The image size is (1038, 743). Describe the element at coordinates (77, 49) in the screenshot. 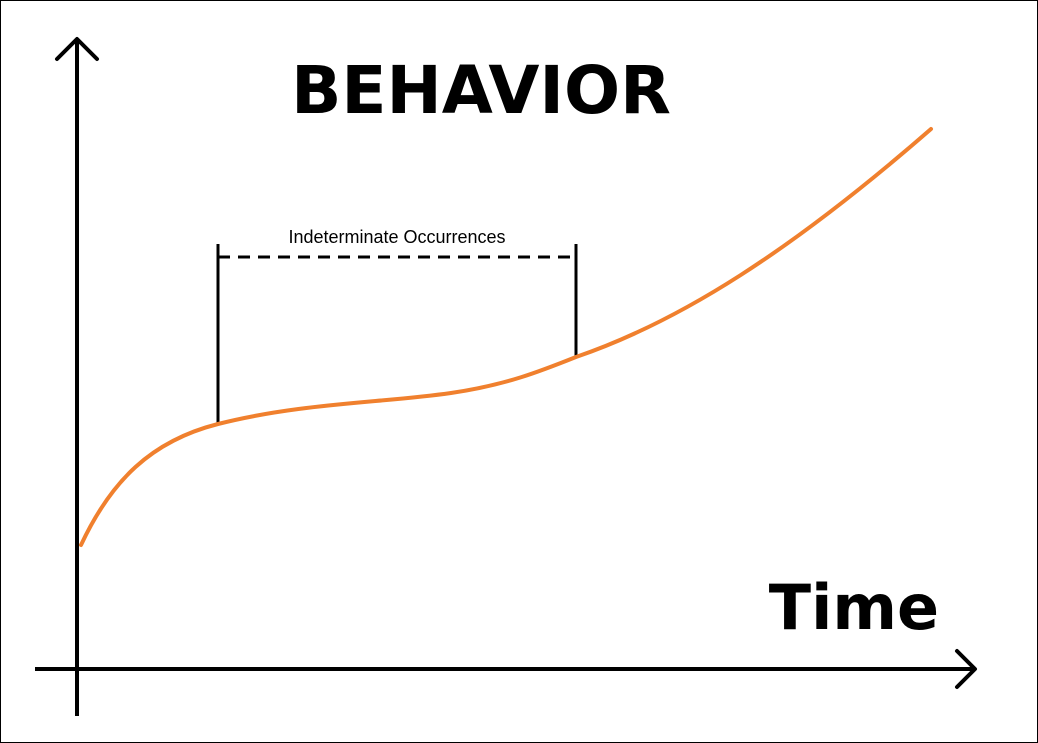

I see `y-axis-arrowhead` at that location.